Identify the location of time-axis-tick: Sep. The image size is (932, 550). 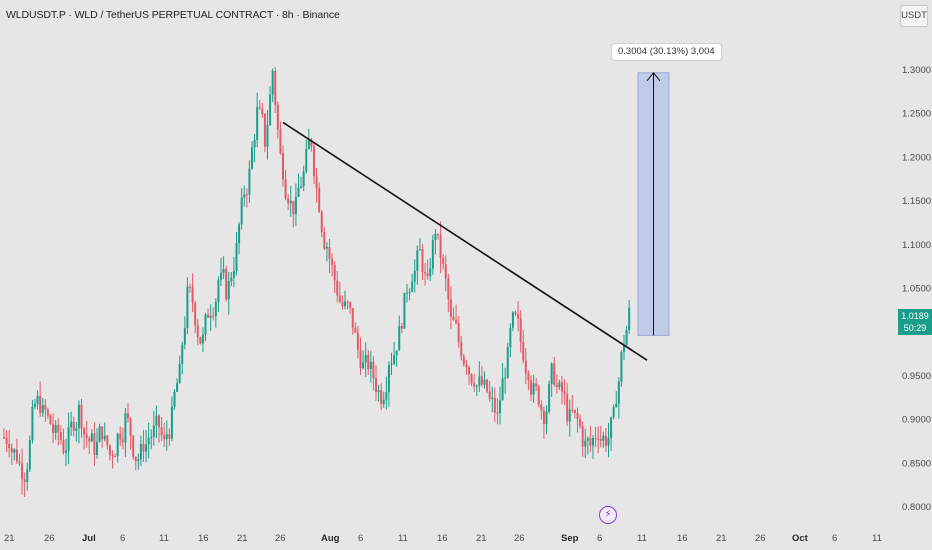
(570, 538).